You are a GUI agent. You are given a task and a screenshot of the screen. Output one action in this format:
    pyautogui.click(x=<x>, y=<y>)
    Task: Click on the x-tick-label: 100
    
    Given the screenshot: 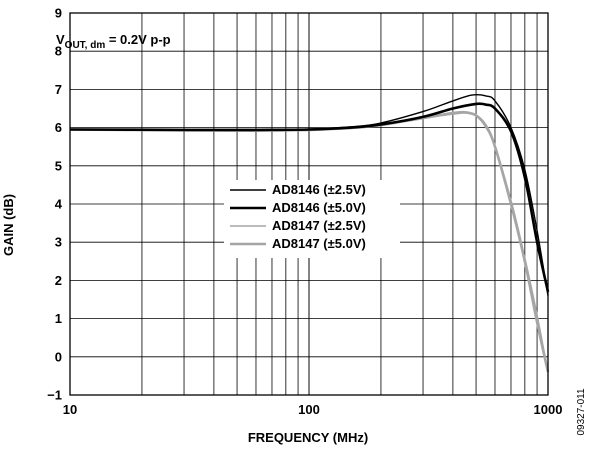 What is the action you would take?
    pyautogui.click(x=309, y=409)
    